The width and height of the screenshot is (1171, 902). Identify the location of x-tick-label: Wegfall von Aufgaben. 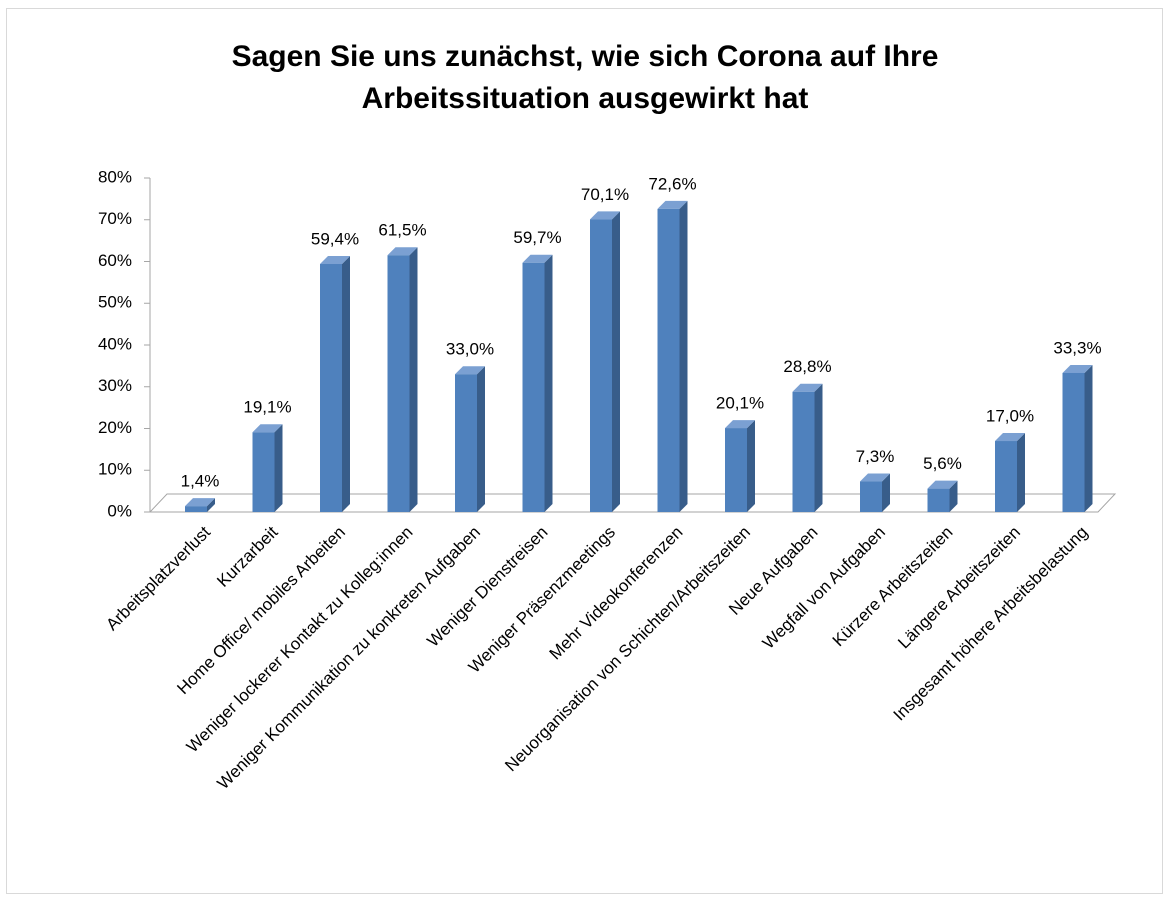
(824, 588).